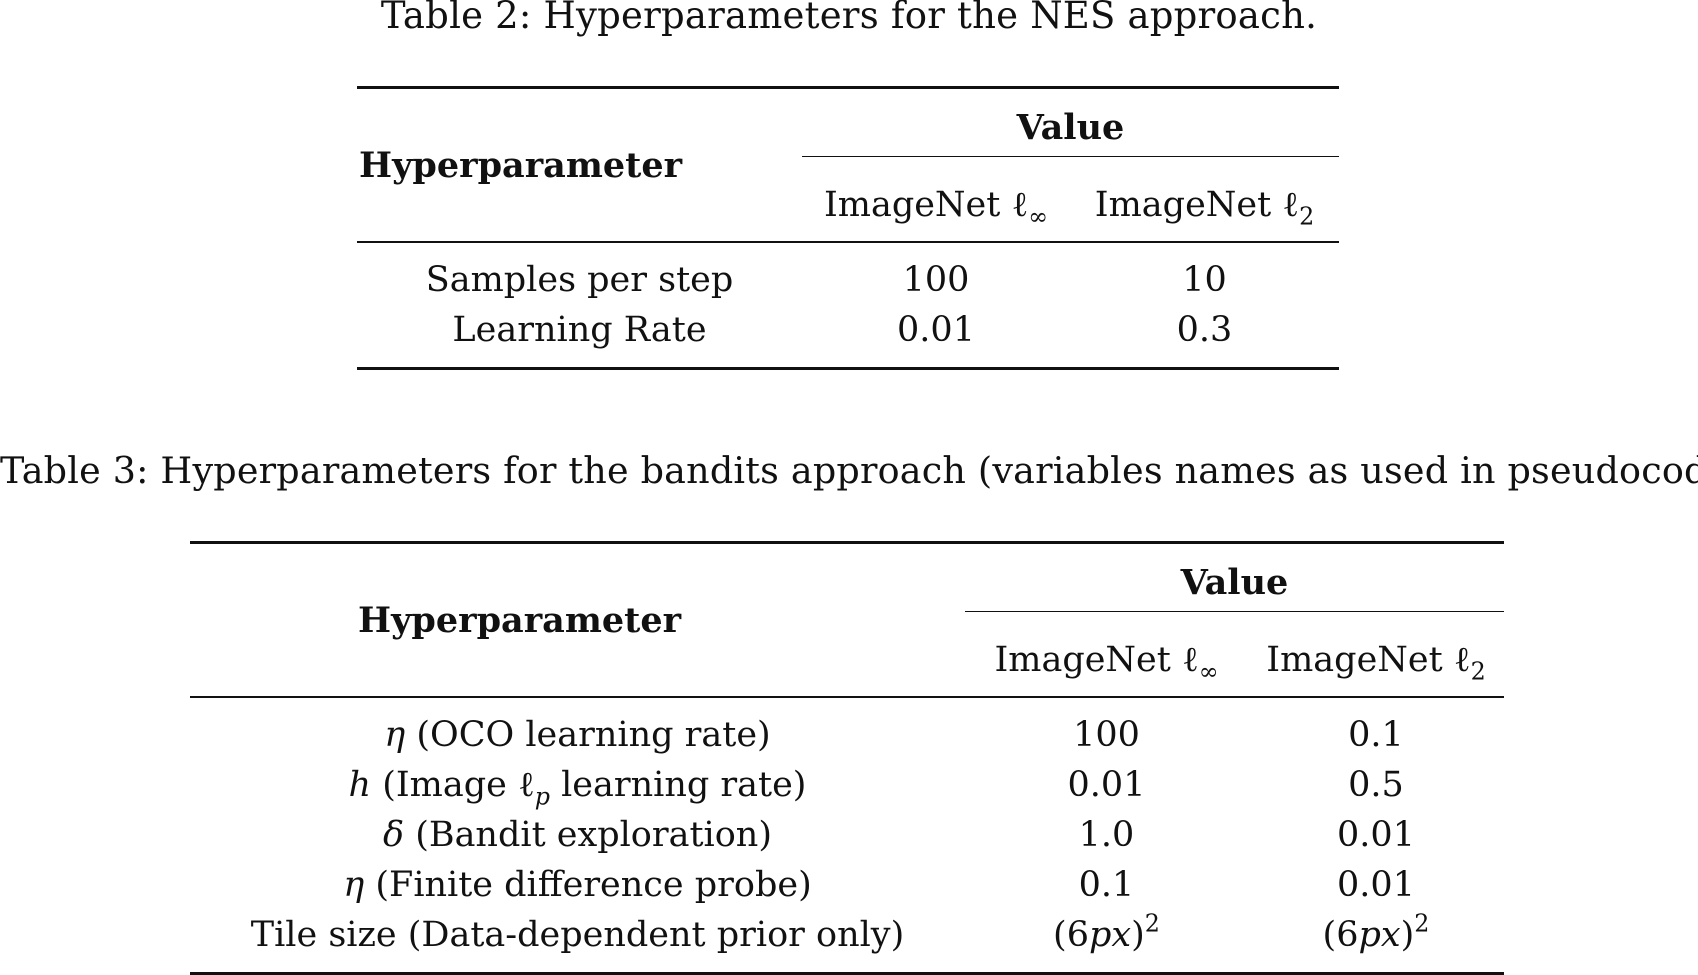 The image size is (1698, 975). I want to click on row-param: δ (Bandit exploration), so click(577, 835).